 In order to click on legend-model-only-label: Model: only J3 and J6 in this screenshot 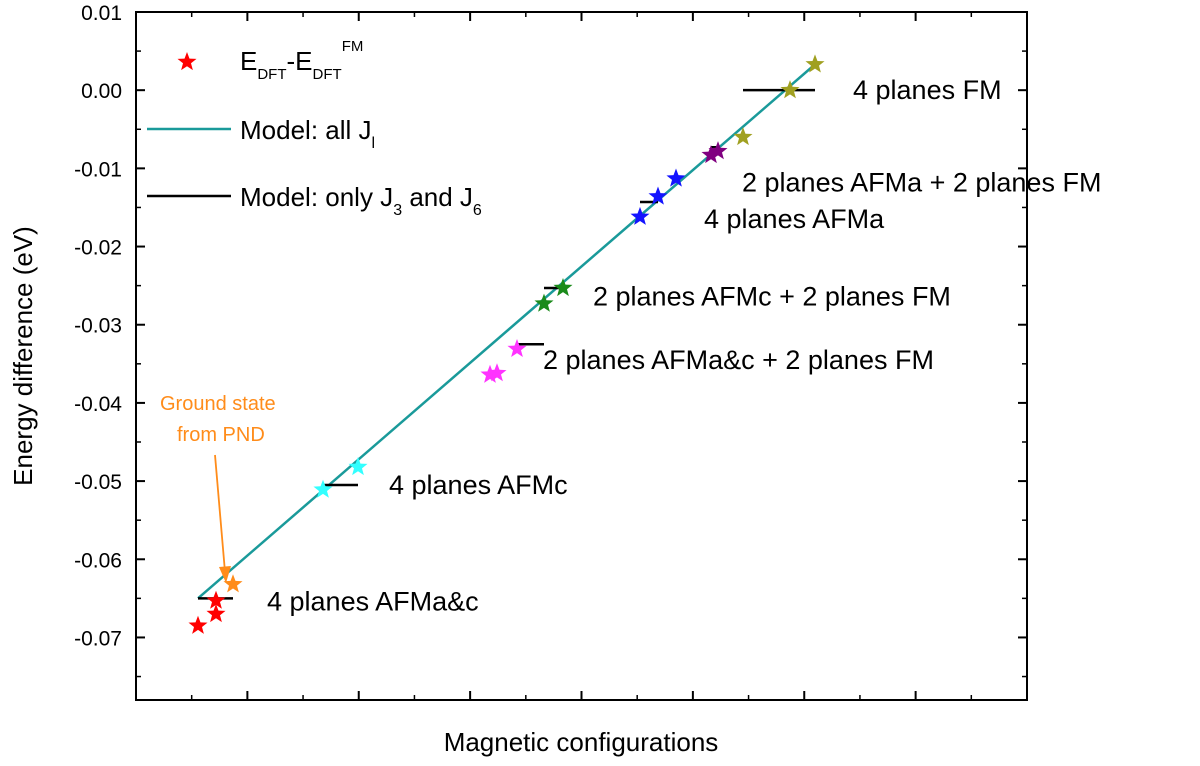, I will do `click(361, 200)`.